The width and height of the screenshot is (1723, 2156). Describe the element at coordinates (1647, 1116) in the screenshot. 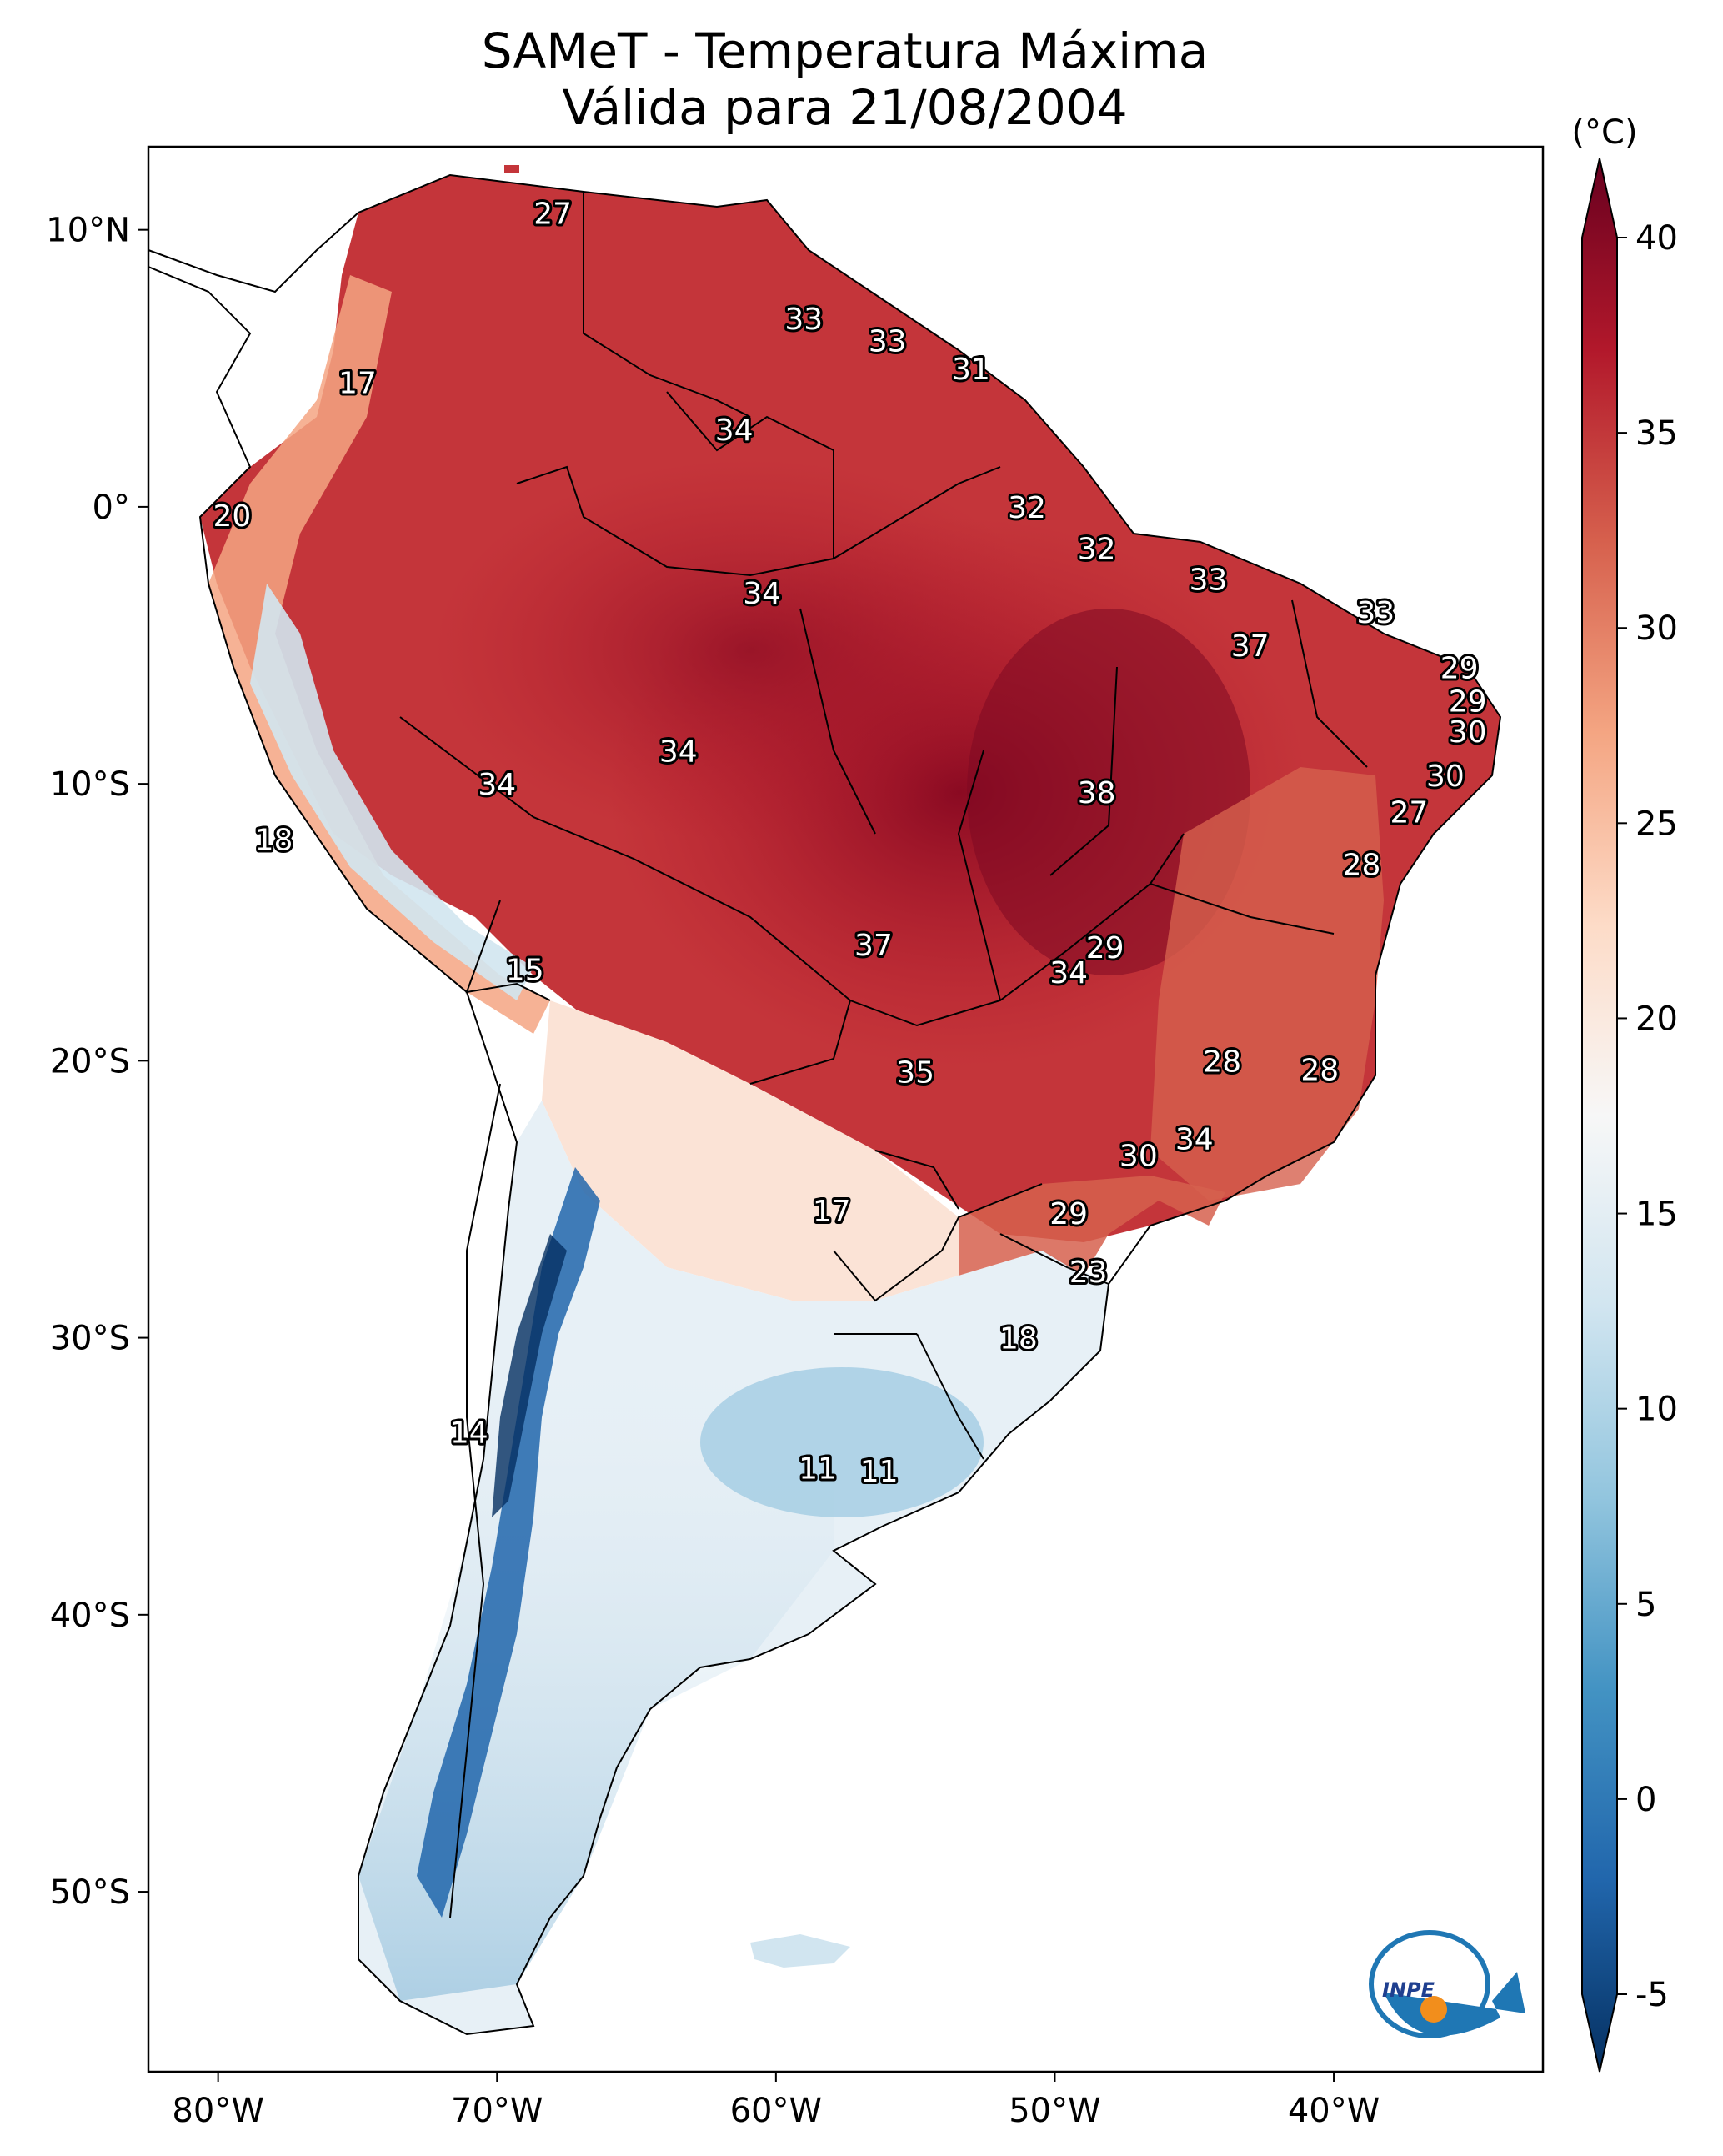

I see `colorbar-ticks: 40 35 30 25 20 15 10 5 0 -5` at that location.